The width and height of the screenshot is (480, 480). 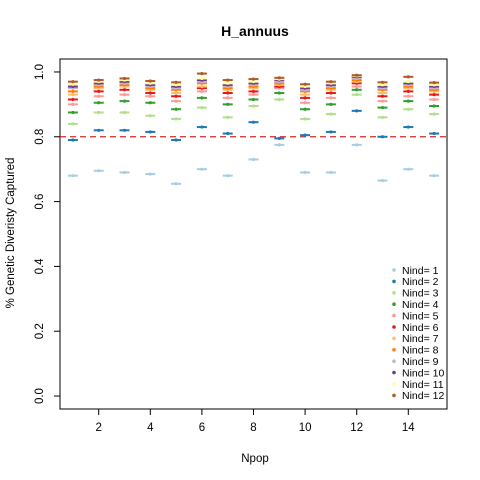 I want to click on legend-label: Nind= 2, so click(x=420, y=282).